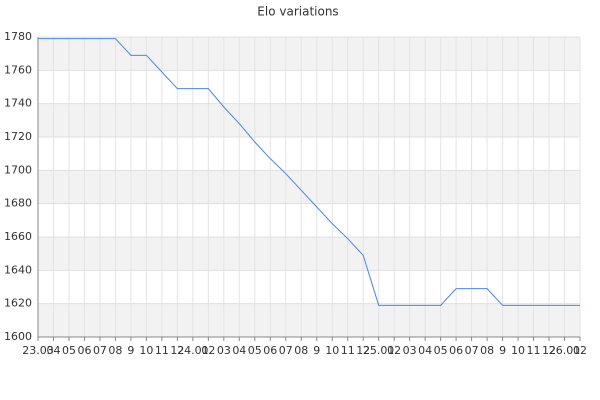  Describe the element at coordinates (297, 12) in the screenshot. I see `chart-title: Elo variations` at that location.